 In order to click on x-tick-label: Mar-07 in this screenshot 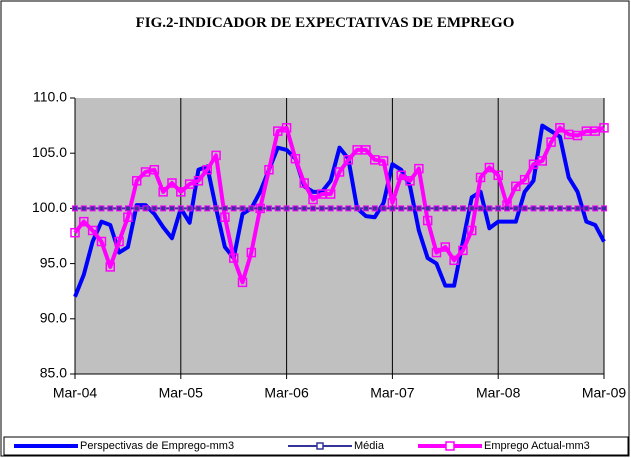, I will do `click(392, 393)`.